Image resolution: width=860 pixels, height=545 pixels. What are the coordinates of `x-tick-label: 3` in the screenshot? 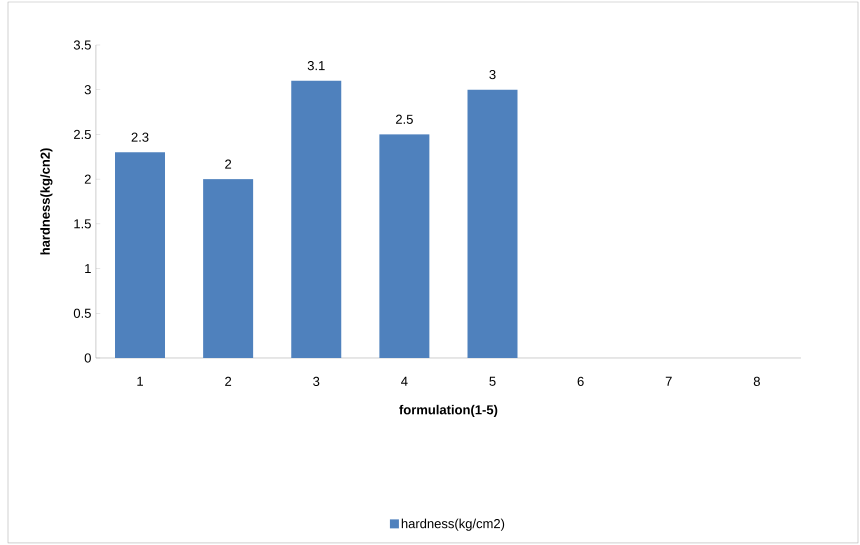 It's located at (316, 381).